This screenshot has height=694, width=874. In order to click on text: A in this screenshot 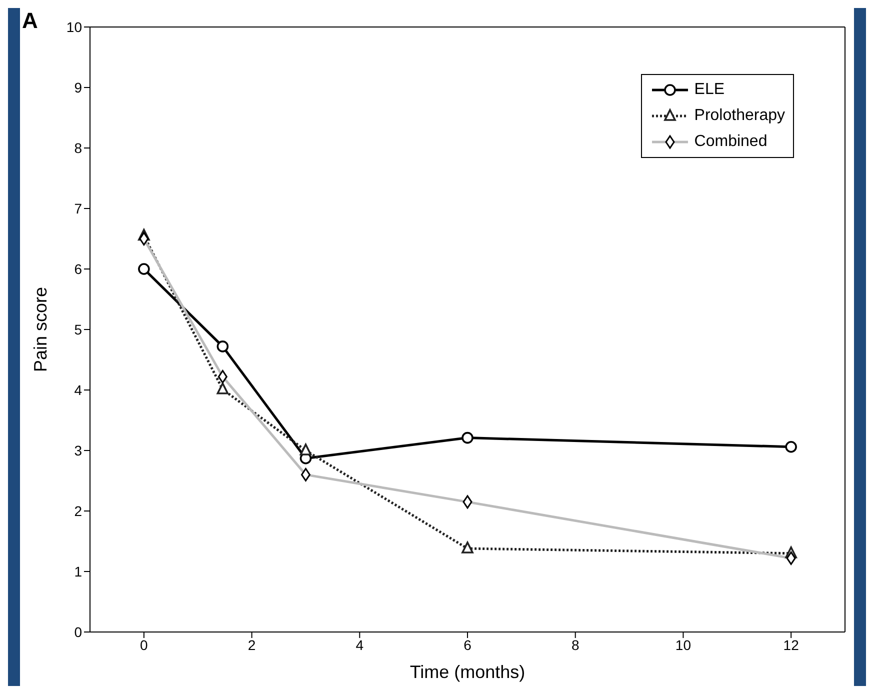, I will do `click(30, 20)`.